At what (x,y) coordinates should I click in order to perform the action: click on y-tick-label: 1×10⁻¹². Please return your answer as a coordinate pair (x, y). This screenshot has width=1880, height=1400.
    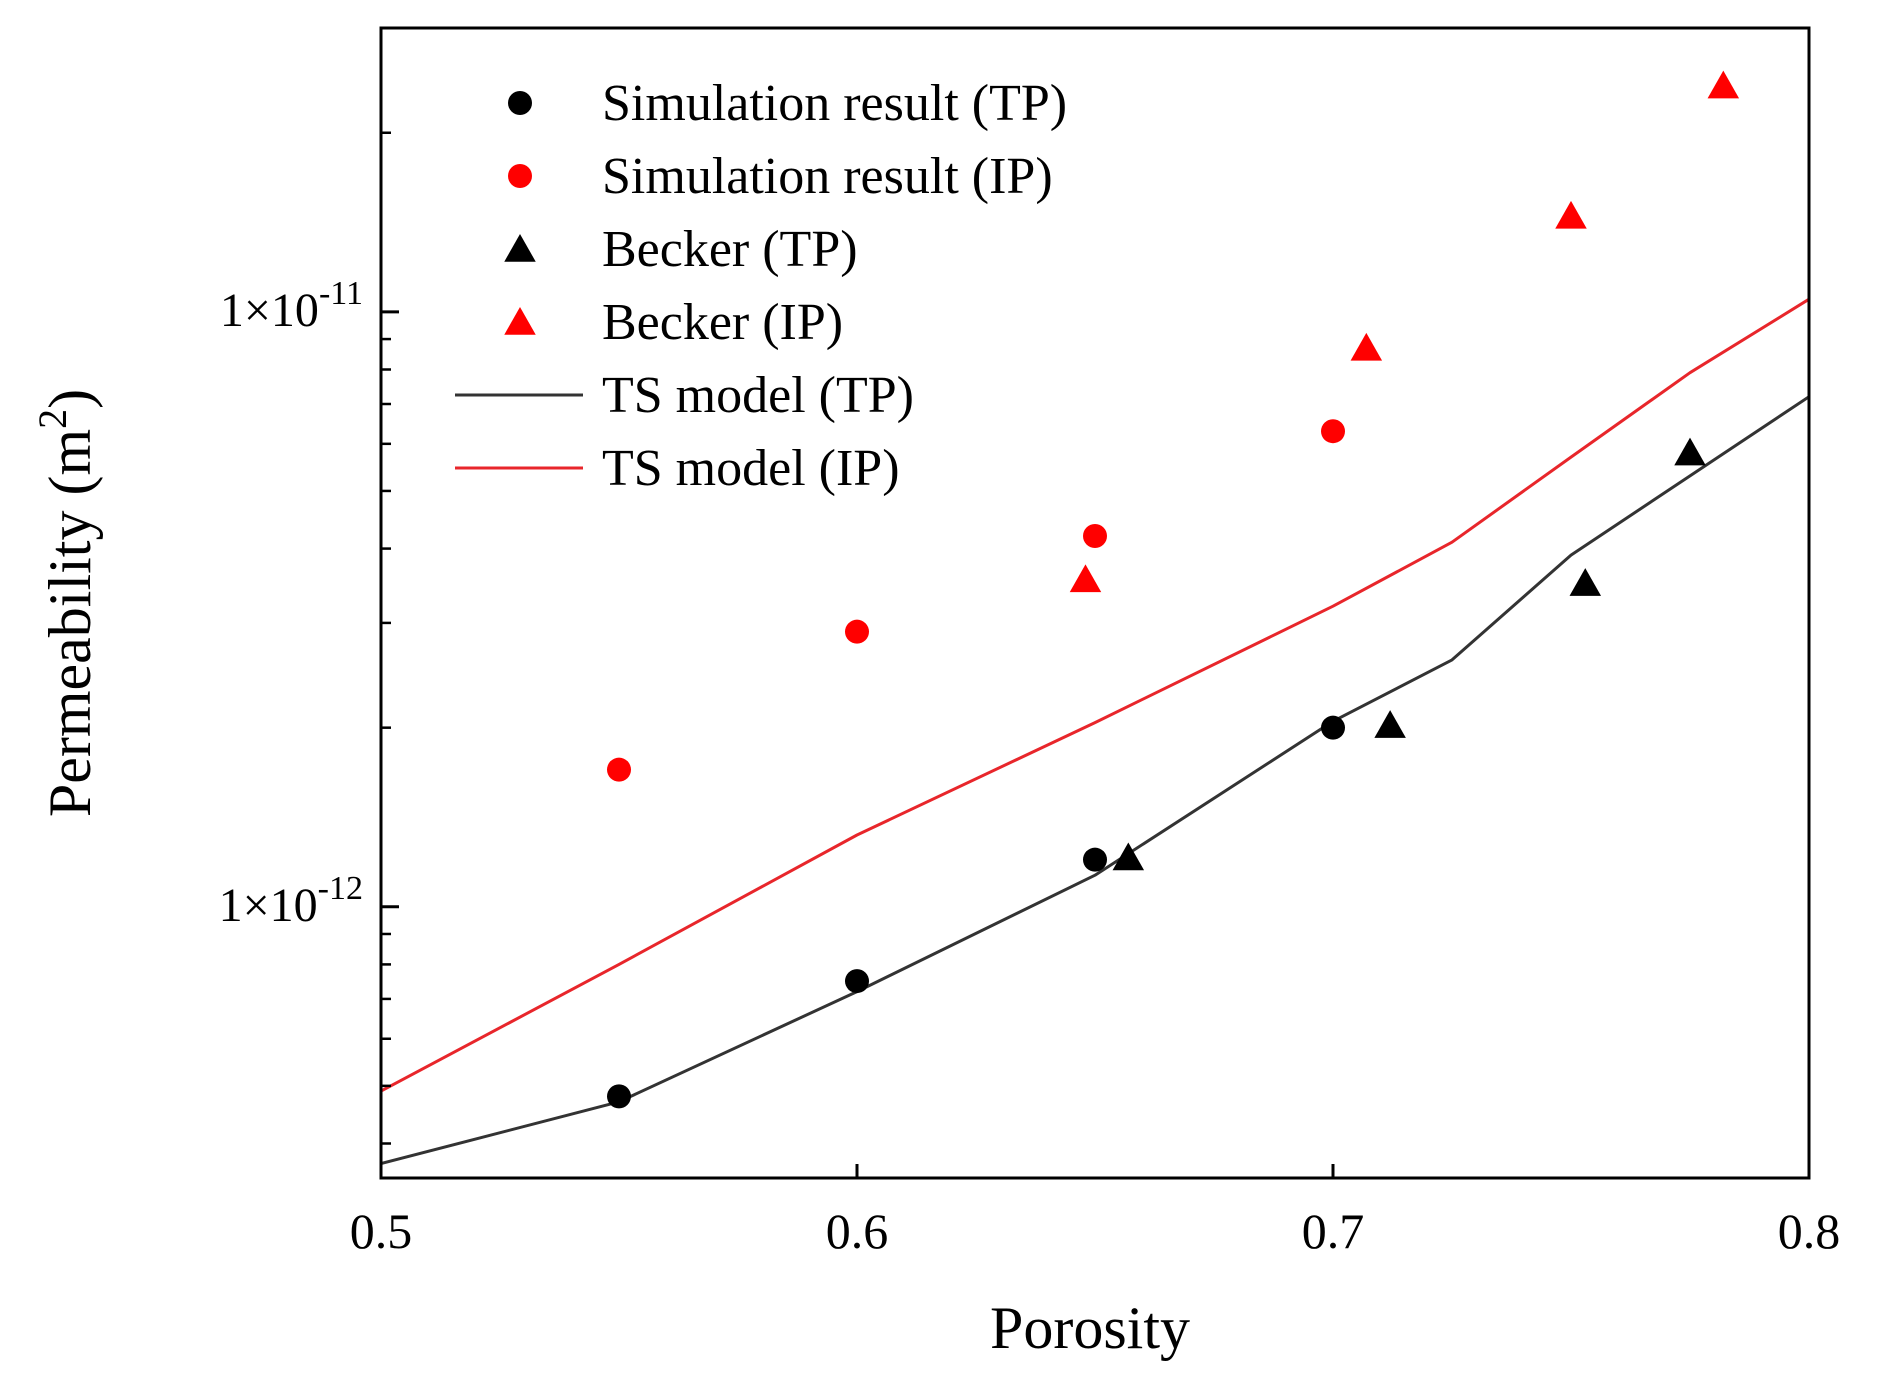
    Looking at the image, I should click on (291, 901).